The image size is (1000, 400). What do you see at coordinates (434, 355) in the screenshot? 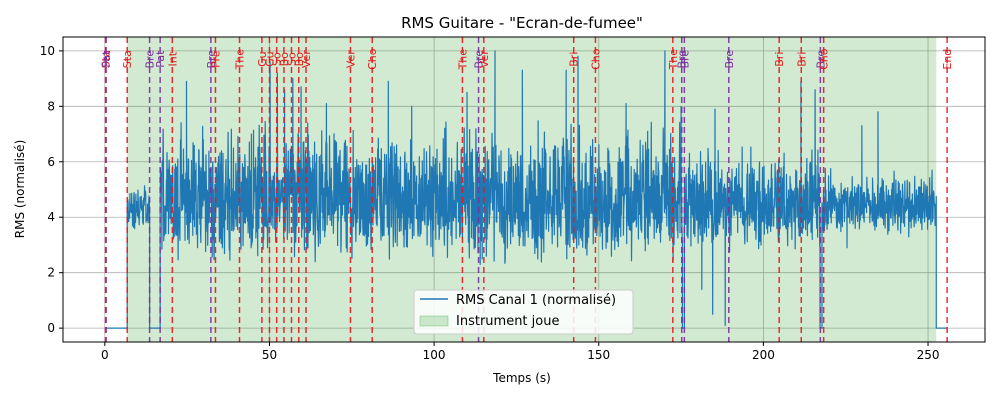
I see `x-tick-label: 100` at bounding box center [434, 355].